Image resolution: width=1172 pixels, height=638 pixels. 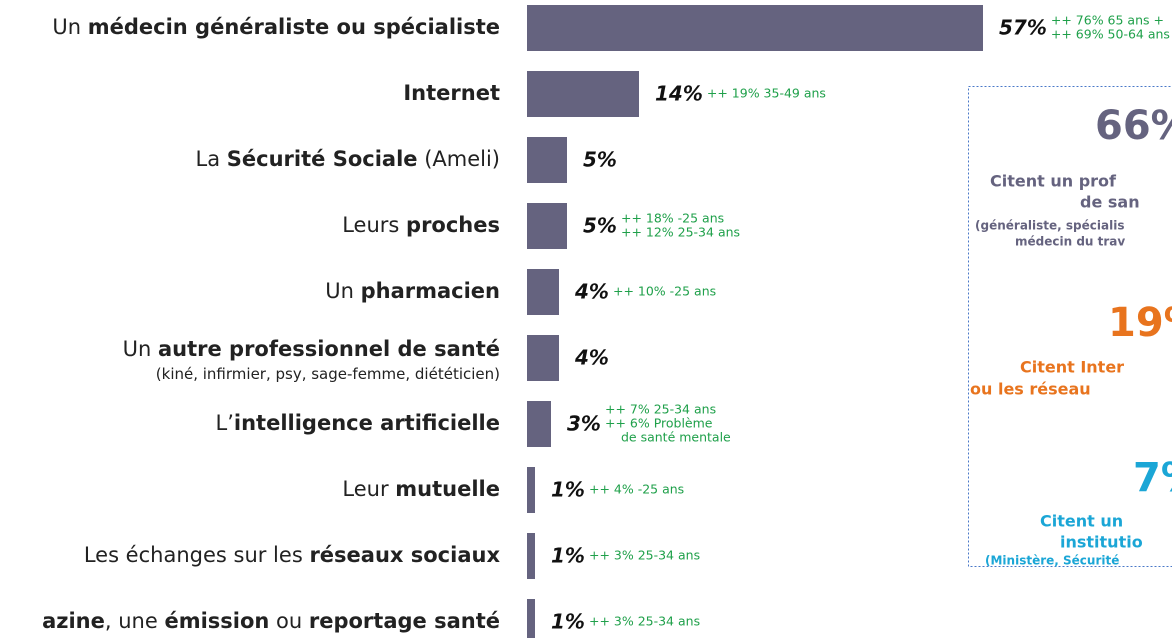 What do you see at coordinates (368, 489) in the screenshot?
I see `label-segment: Leur` at bounding box center [368, 489].